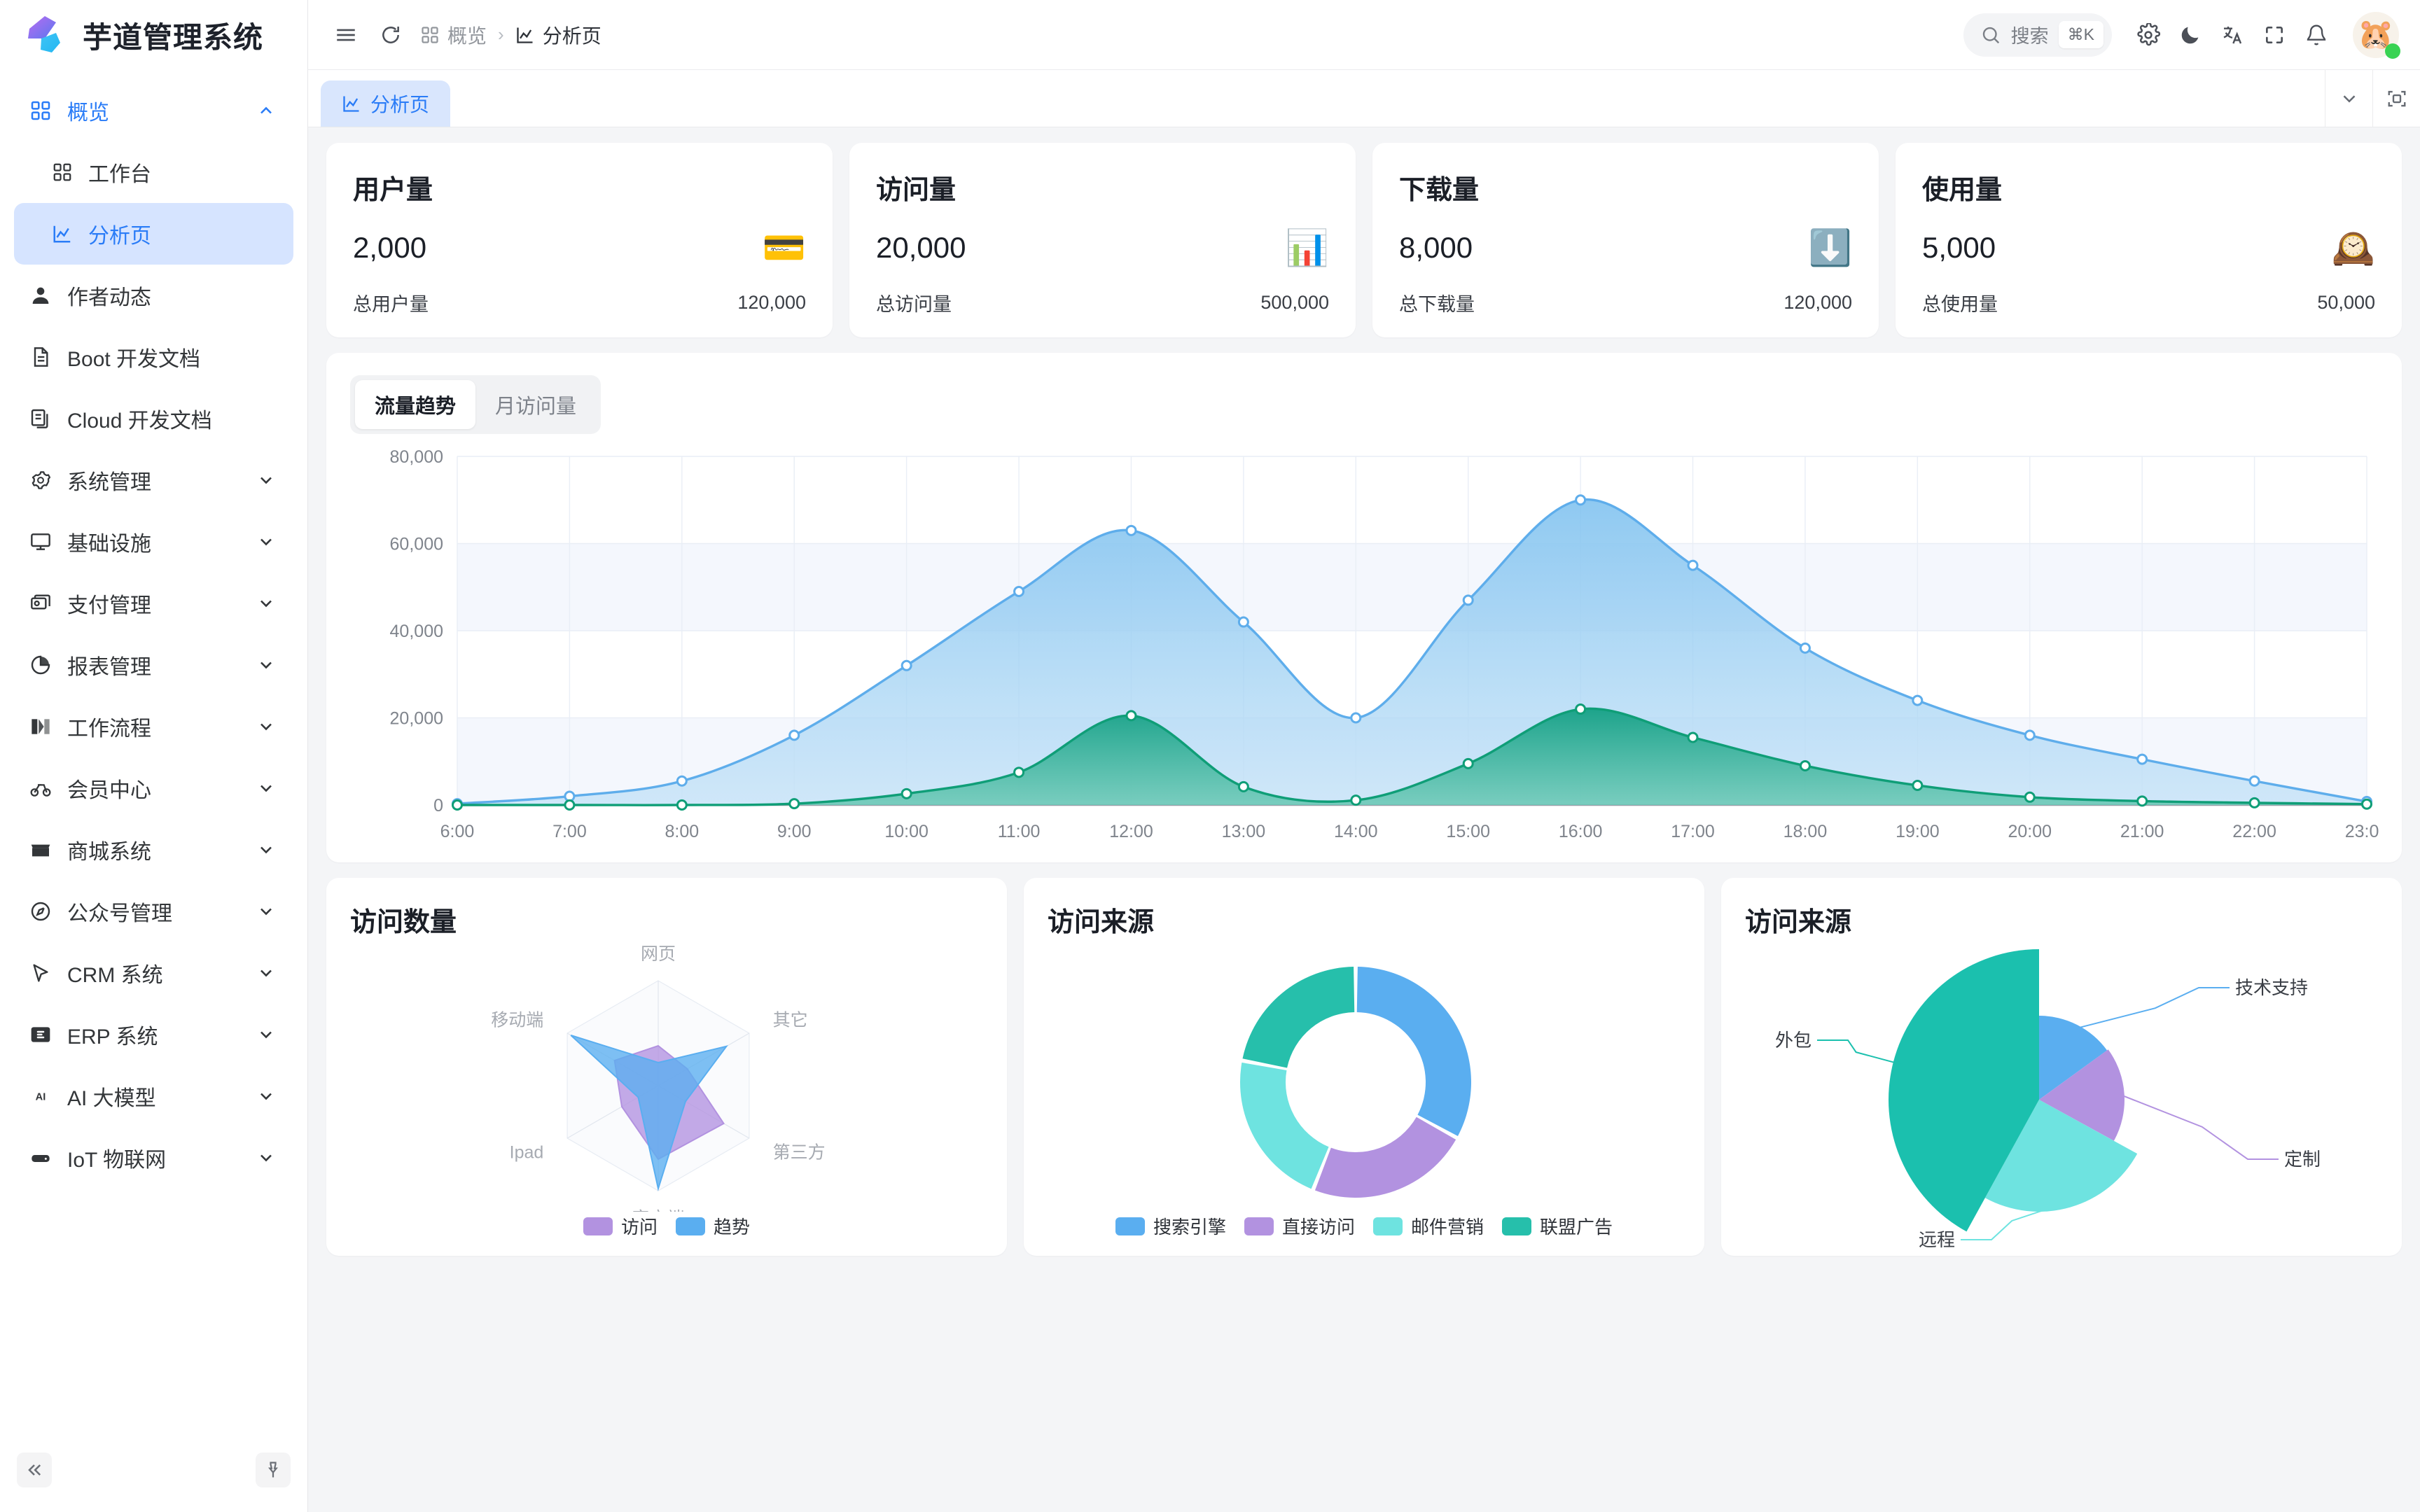 This screenshot has width=2420, height=1512. I want to click on pin-icon, so click(273, 1470).